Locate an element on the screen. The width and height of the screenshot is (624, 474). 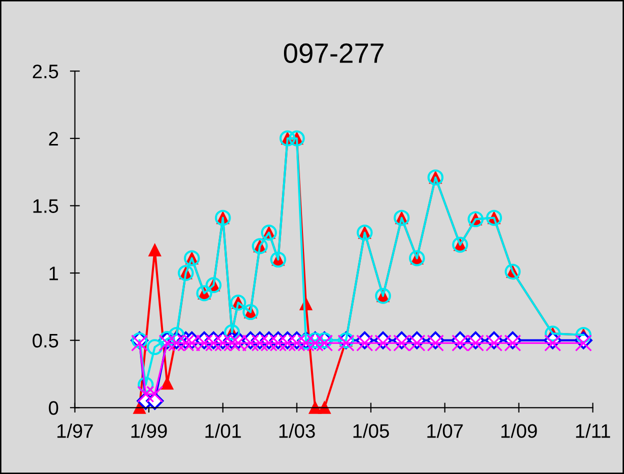
x-tick-label: 1/99 is located at coordinates (149, 431).